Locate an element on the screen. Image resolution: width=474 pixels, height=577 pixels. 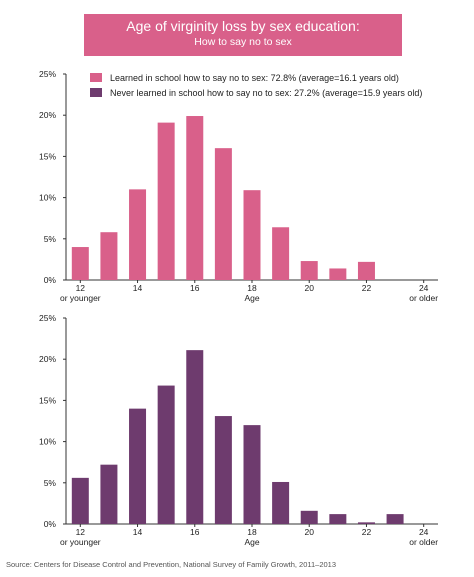
legend-swatch-learned is located at coordinates (96, 77).